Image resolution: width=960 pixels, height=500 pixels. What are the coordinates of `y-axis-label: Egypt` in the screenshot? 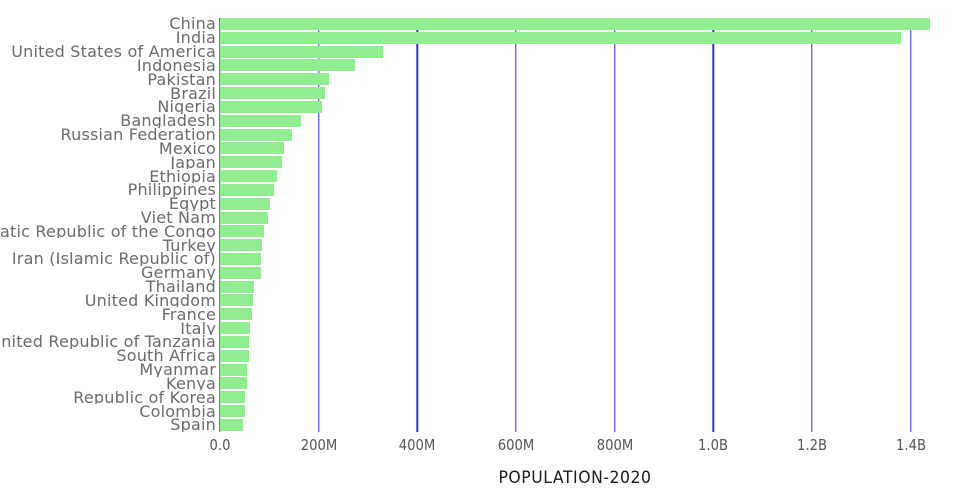 It's located at (192, 203).